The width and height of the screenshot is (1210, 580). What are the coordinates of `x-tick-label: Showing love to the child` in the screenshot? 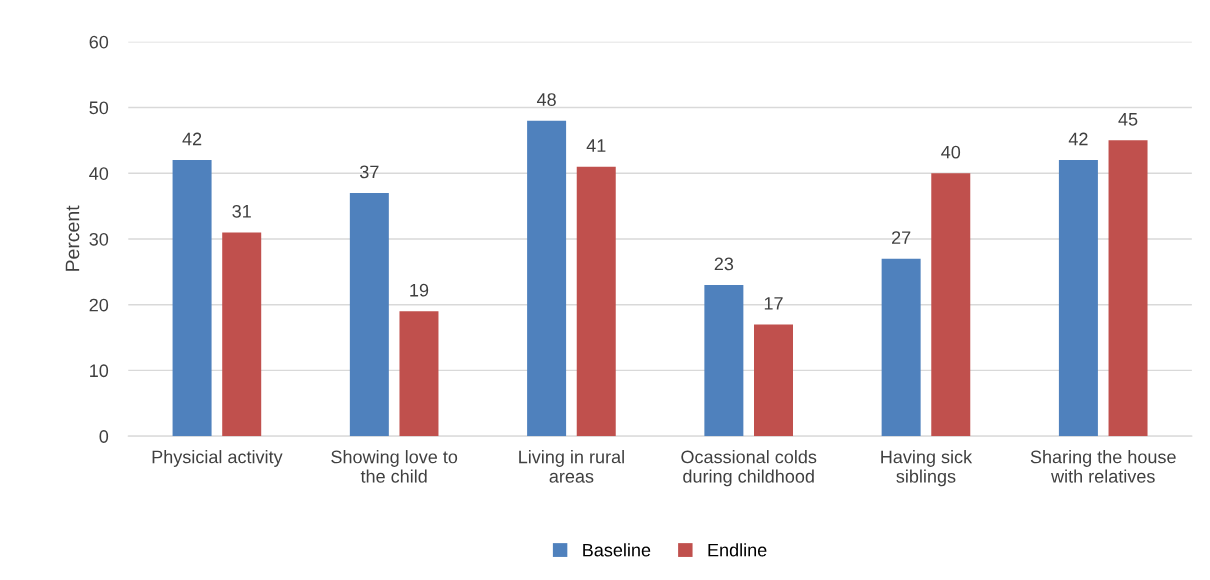 It's located at (394, 466).